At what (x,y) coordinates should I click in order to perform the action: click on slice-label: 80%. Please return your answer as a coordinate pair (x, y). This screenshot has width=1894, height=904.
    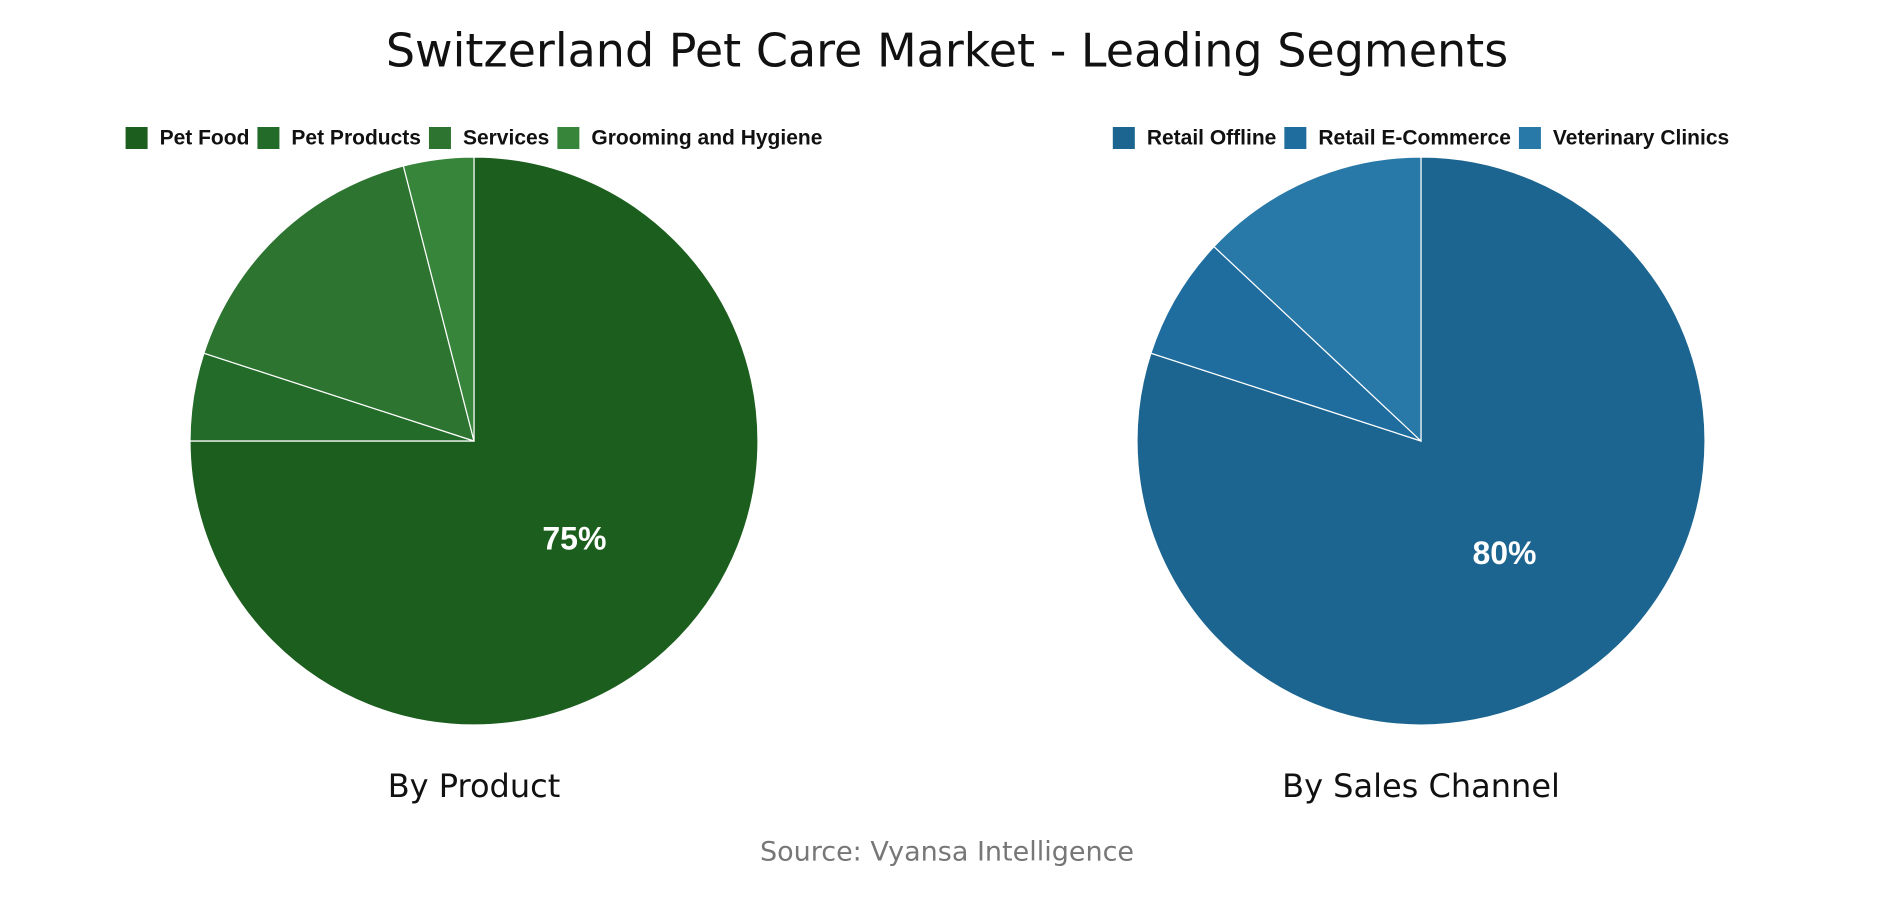
    Looking at the image, I should click on (1504, 553).